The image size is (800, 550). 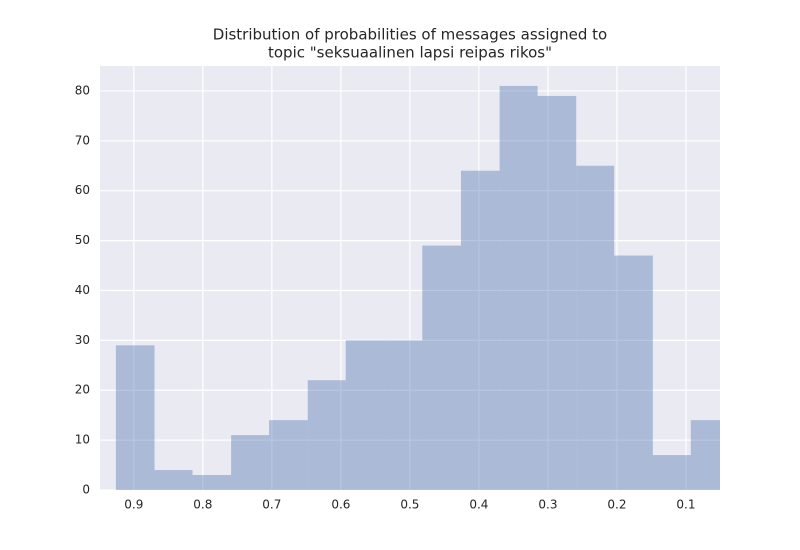 What do you see at coordinates (202, 505) in the screenshot?
I see `x-tick-label: 0.8` at bounding box center [202, 505].